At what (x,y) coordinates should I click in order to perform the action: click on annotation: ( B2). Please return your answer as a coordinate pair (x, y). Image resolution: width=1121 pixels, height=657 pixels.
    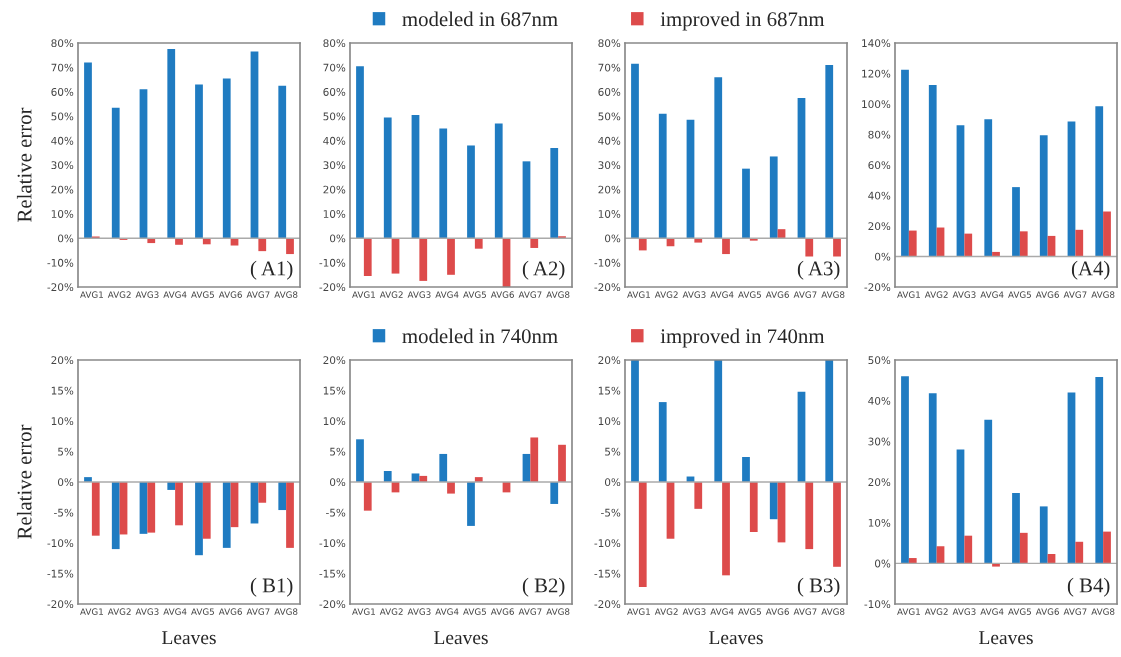
    Looking at the image, I should click on (543, 587).